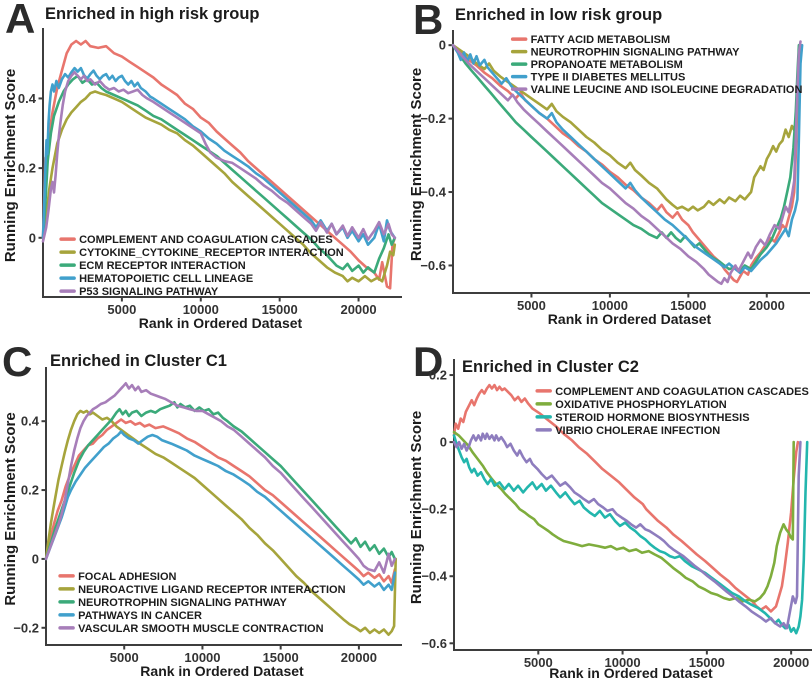 This screenshot has width=812, height=682. I want to click on panel-b-letter: B, so click(428, 21).